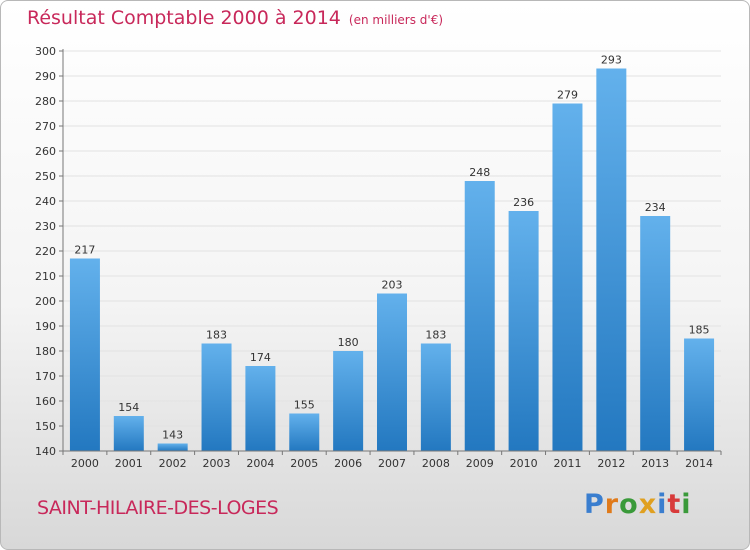  What do you see at coordinates (648, 504) in the screenshot?
I see `logo-letter: x` at bounding box center [648, 504].